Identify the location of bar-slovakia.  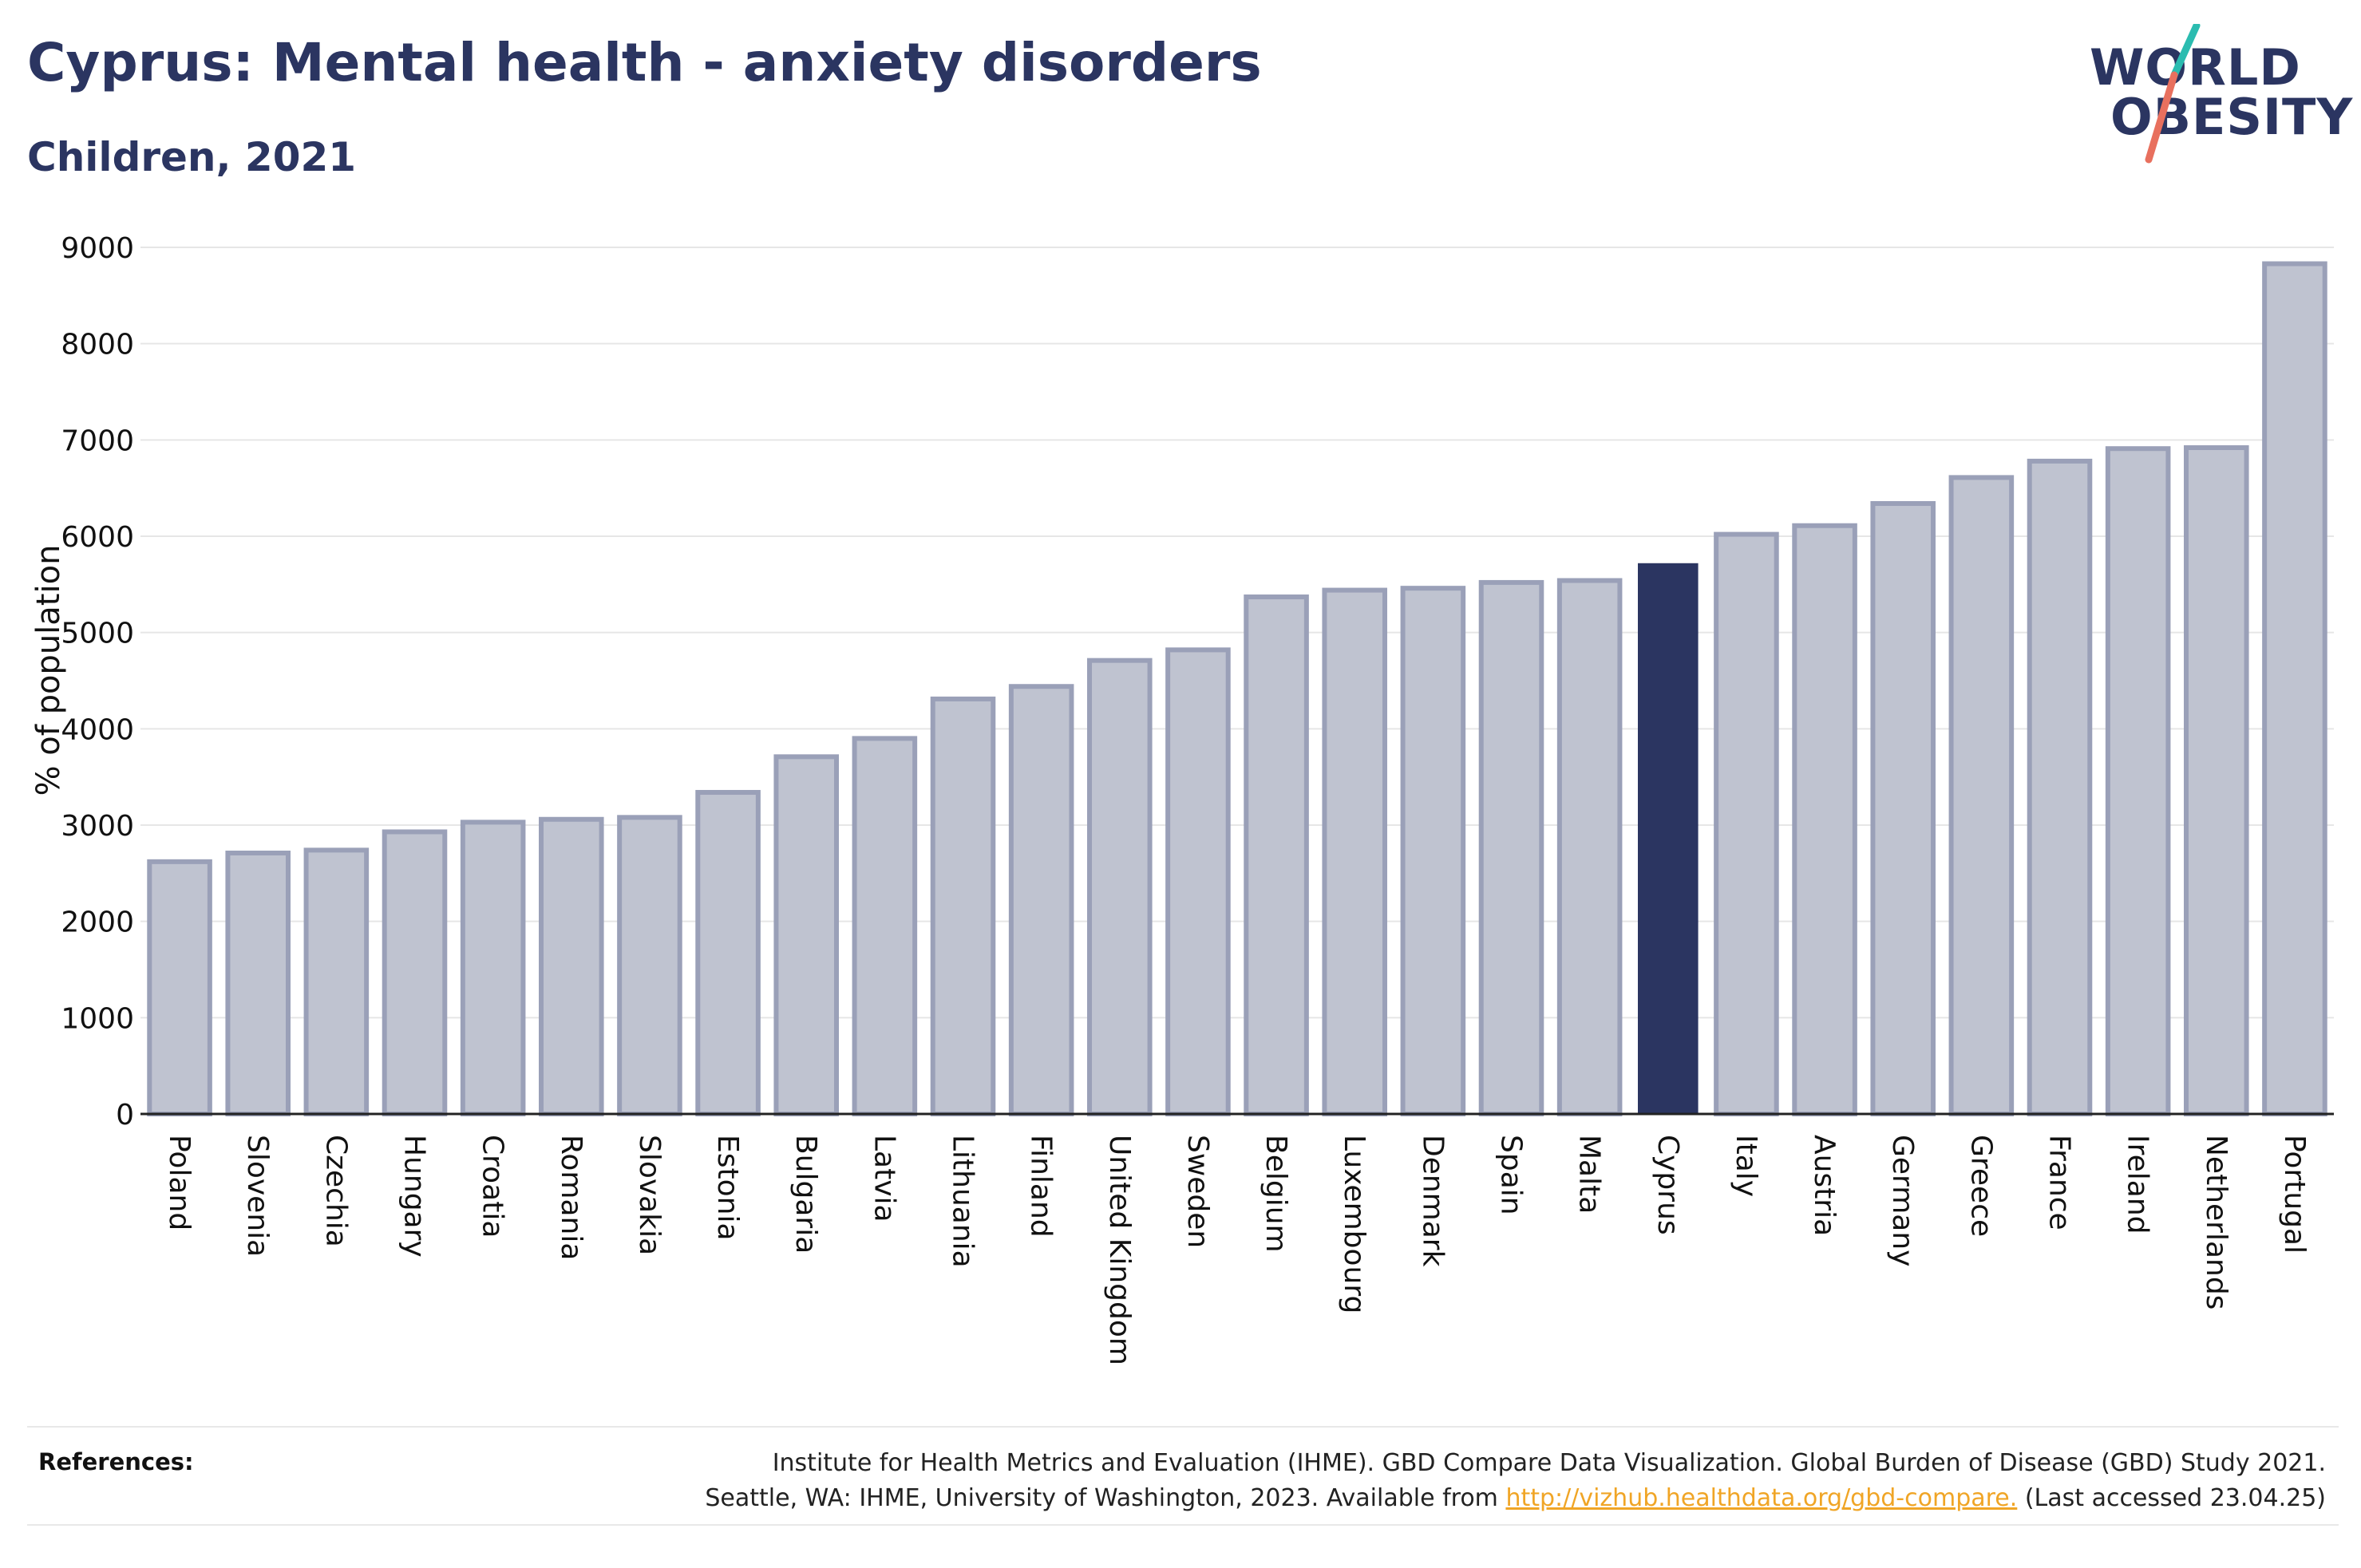
(649, 965).